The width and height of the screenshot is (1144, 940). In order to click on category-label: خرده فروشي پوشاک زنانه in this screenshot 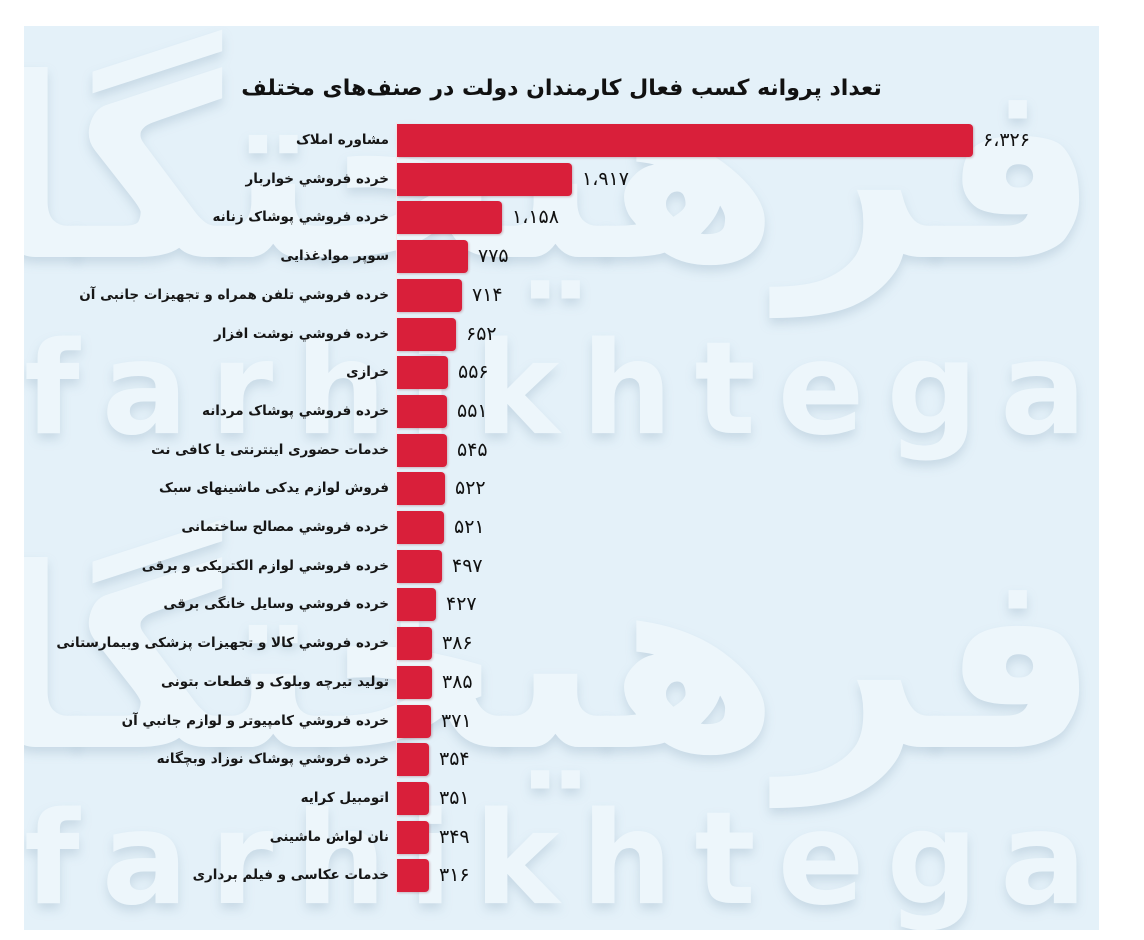, I will do `click(300, 217)`.